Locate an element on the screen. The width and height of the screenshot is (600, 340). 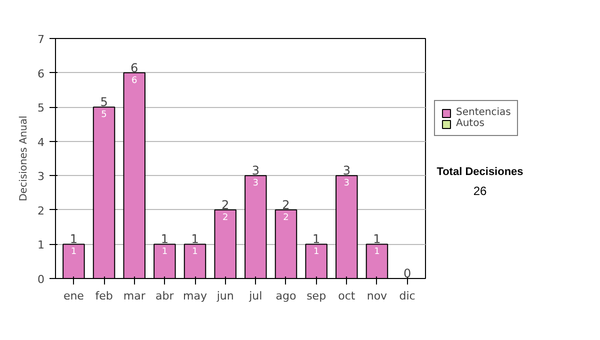
x-tick-label: abr is located at coordinates (165, 296).